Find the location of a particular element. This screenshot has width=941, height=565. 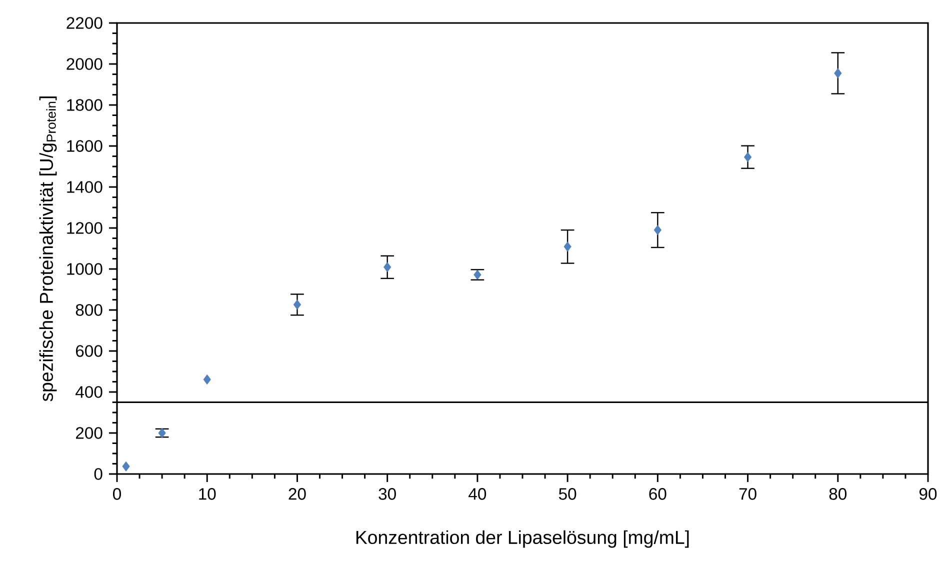

x-tick-label: 50 is located at coordinates (567, 494).